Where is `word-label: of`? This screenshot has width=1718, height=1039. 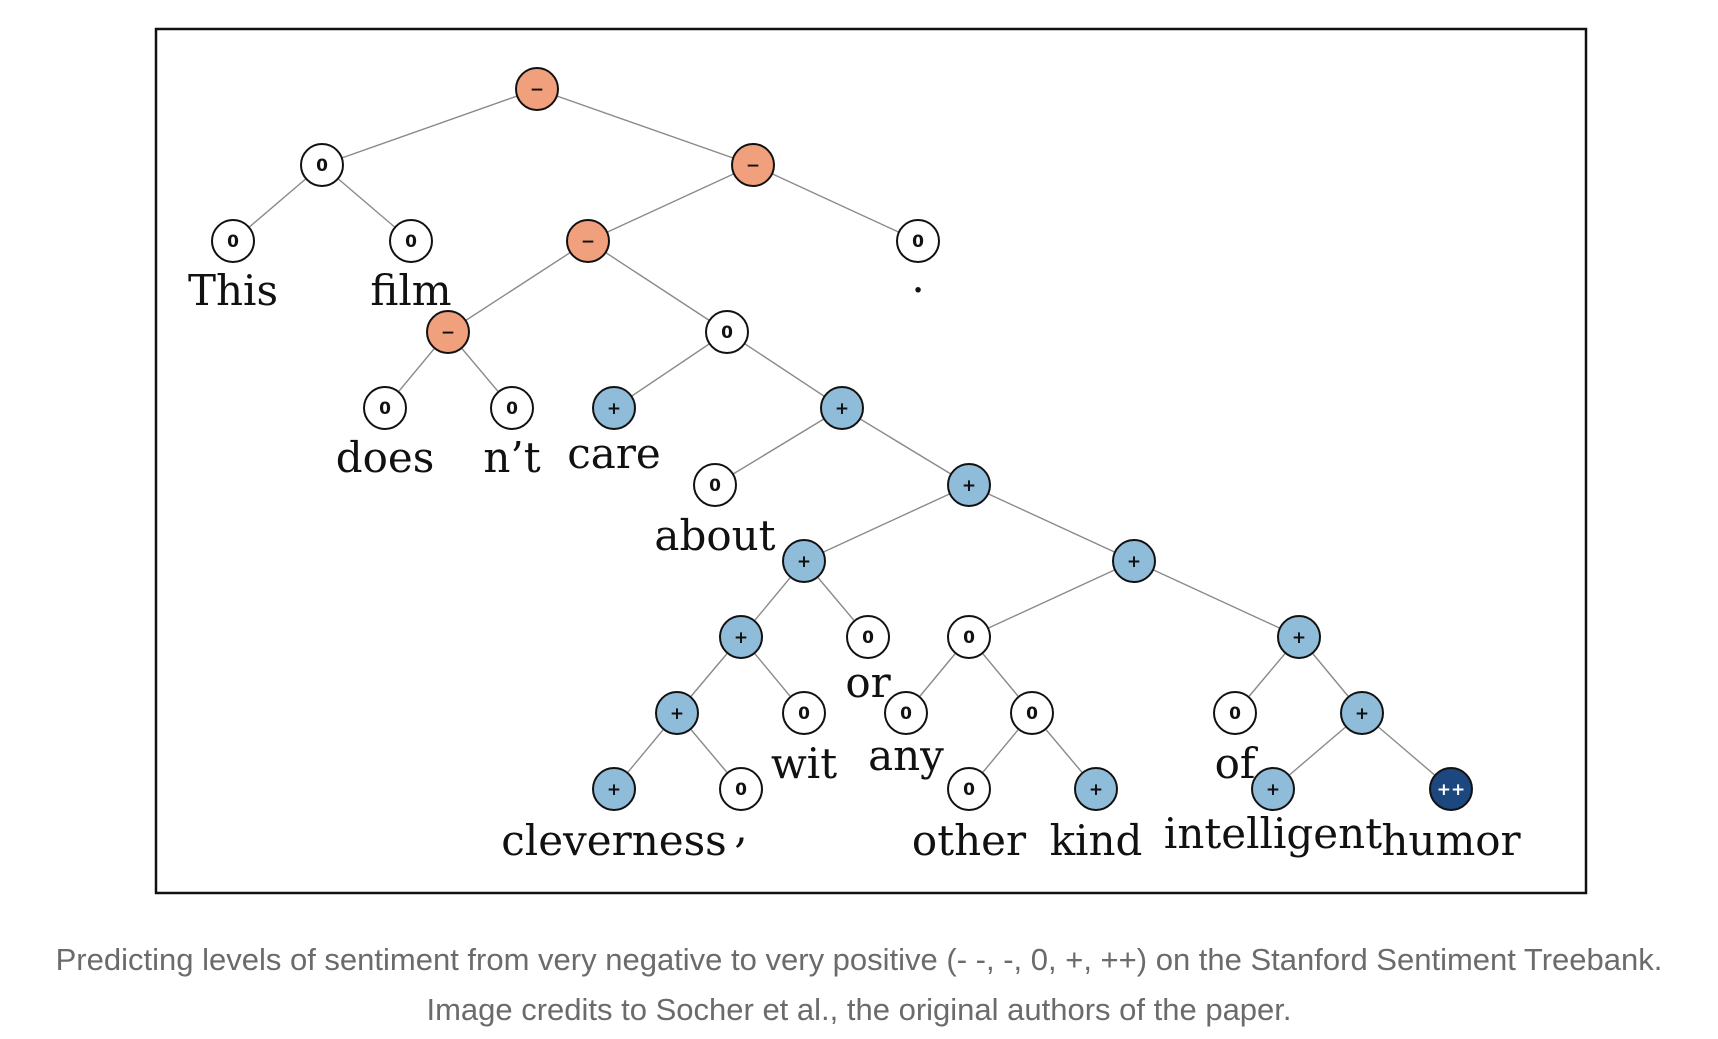
word-label: of is located at coordinates (1237, 763).